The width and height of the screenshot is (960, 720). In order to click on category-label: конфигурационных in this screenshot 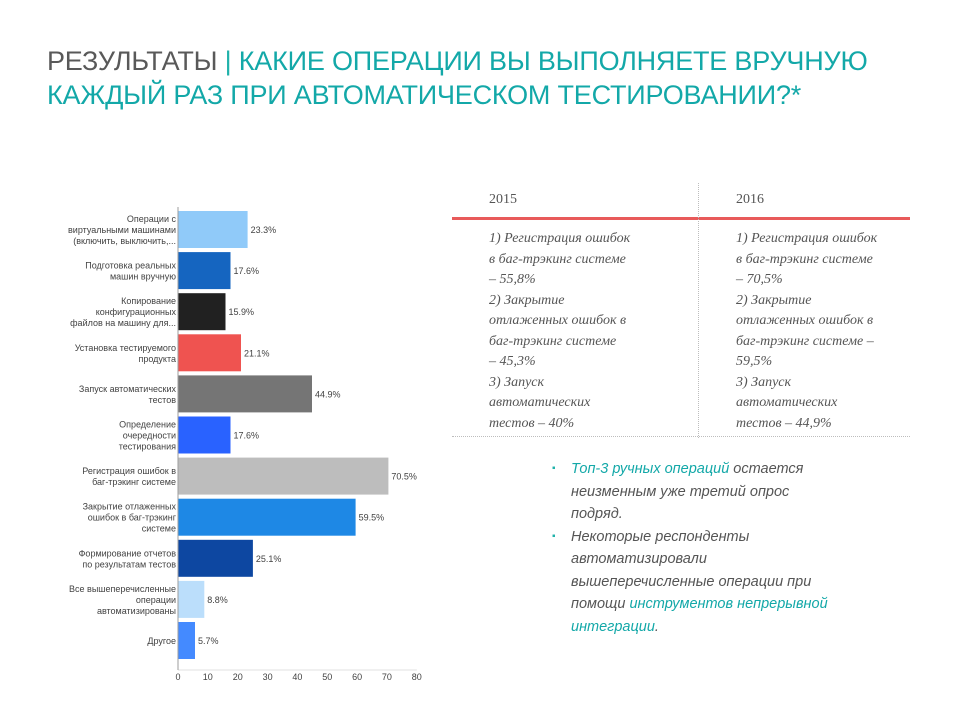, I will do `click(136, 312)`.